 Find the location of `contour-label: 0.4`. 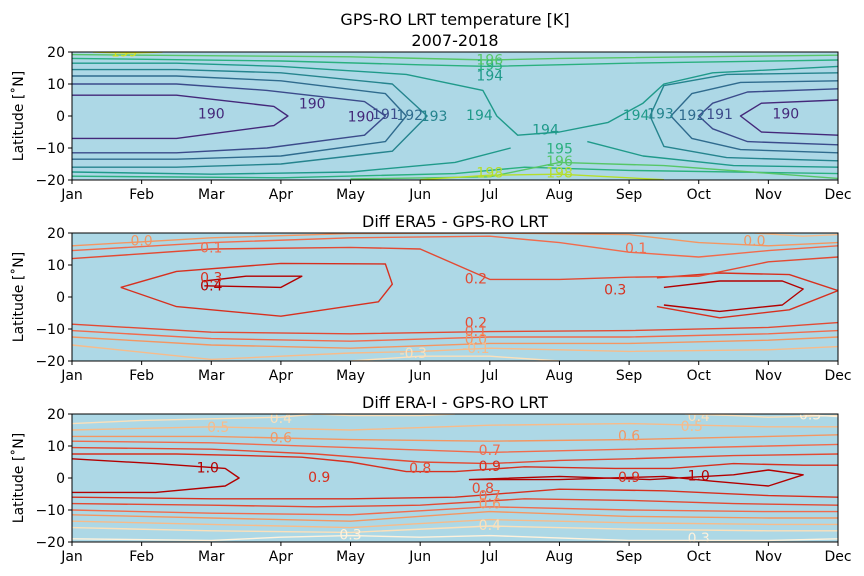

contour-label: 0.4 is located at coordinates (699, 417).